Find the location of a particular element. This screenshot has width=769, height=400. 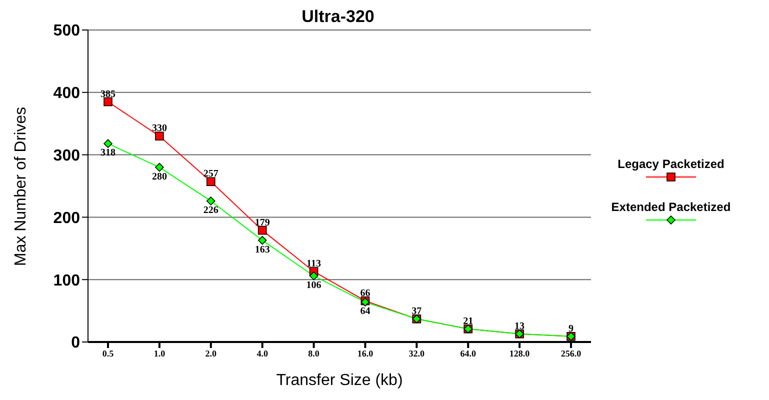

x-axis-title: Transfer Size (kb) is located at coordinates (339, 380).